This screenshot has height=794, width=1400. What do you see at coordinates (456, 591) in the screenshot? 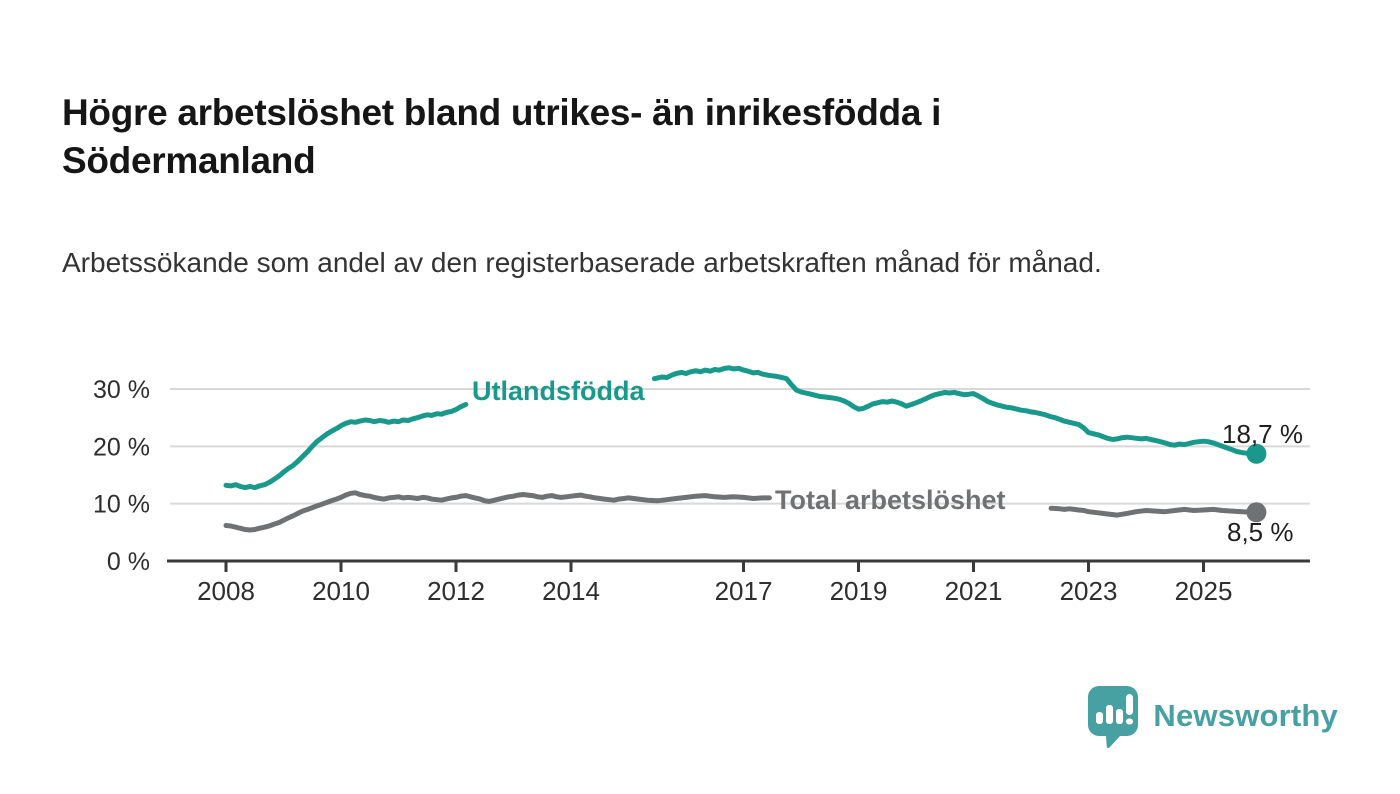
I see `x-tick-label-2012: 2012` at bounding box center [456, 591].